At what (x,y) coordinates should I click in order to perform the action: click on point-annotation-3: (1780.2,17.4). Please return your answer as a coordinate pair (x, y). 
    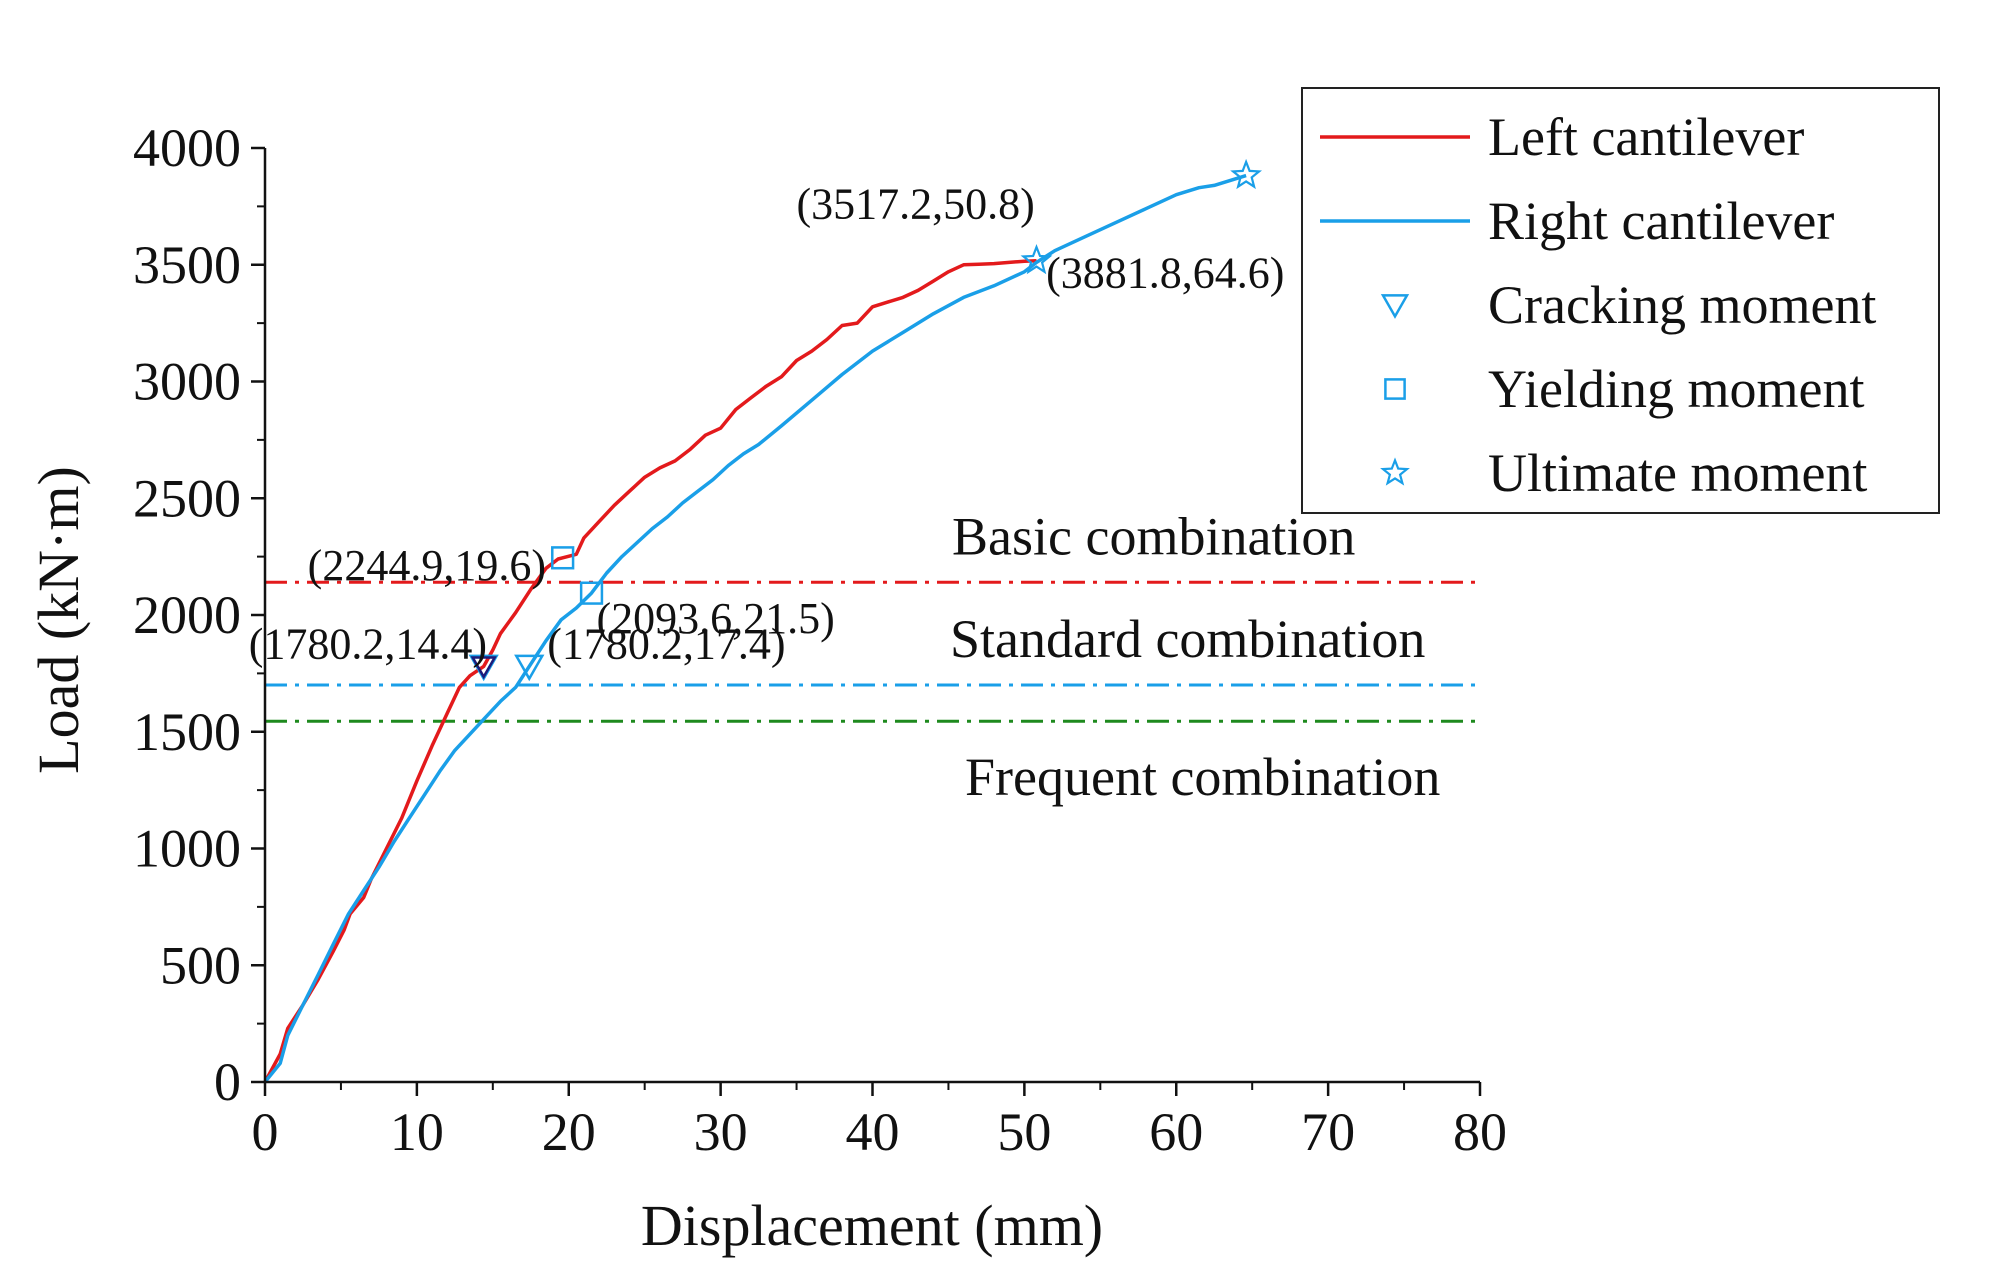
    Looking at the image, I should click on (666, 643).